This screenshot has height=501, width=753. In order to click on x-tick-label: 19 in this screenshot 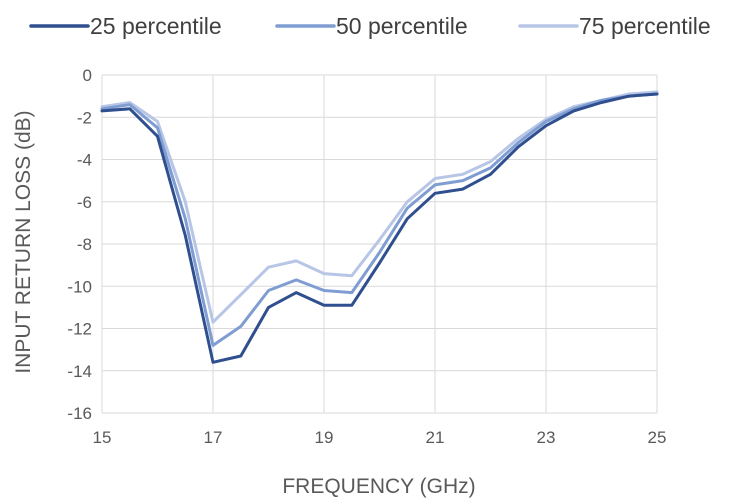, I will do `click(324, 437)`.